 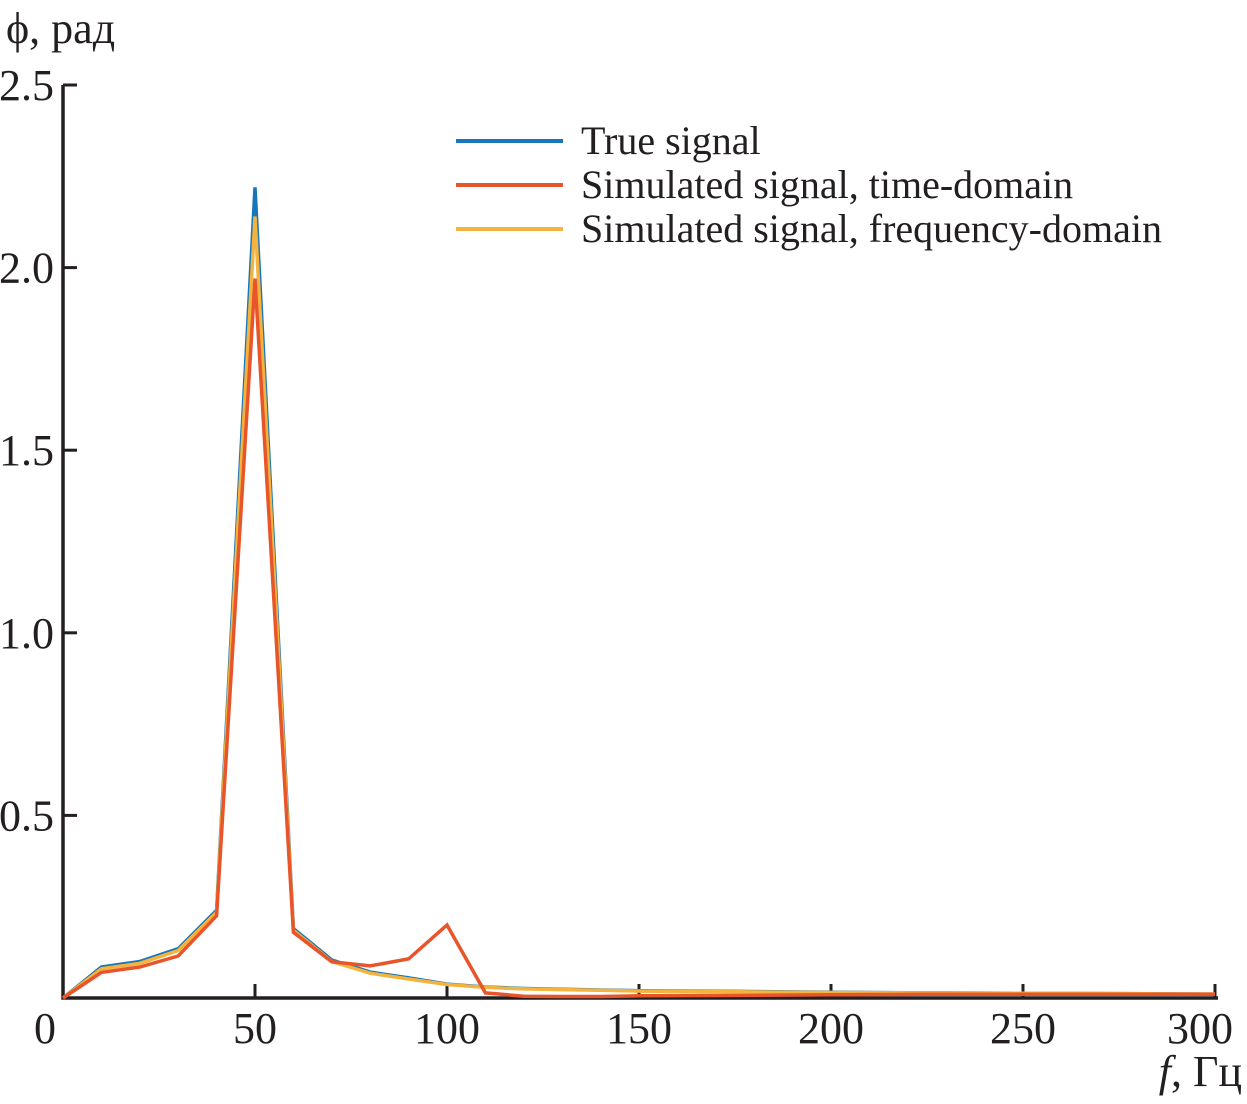 I want to click on y-tick-label: 2.0, so click(x=27, y=268).